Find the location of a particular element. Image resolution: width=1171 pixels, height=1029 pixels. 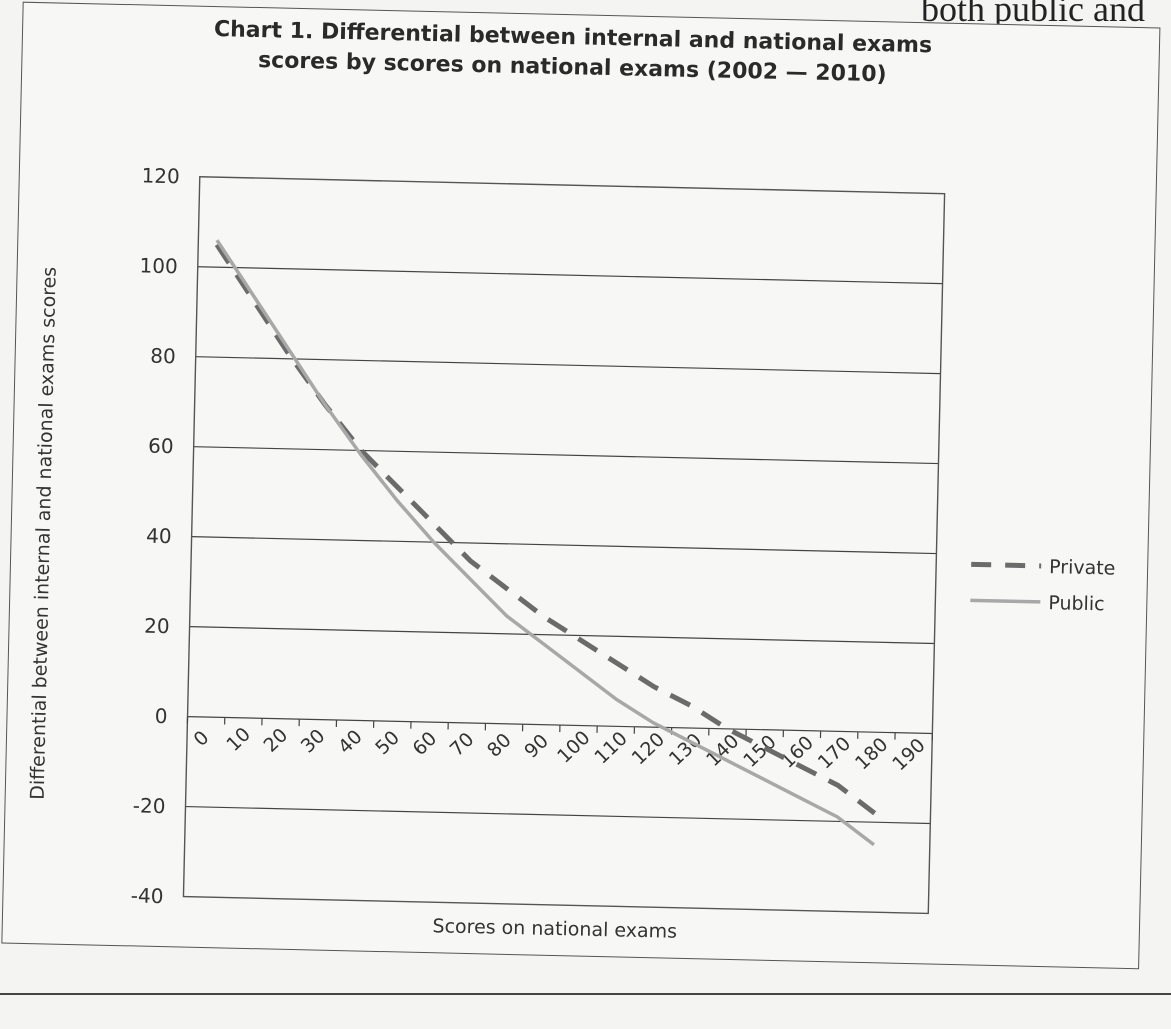

x-tick-label: 30 is located at coordinates (313, 741).